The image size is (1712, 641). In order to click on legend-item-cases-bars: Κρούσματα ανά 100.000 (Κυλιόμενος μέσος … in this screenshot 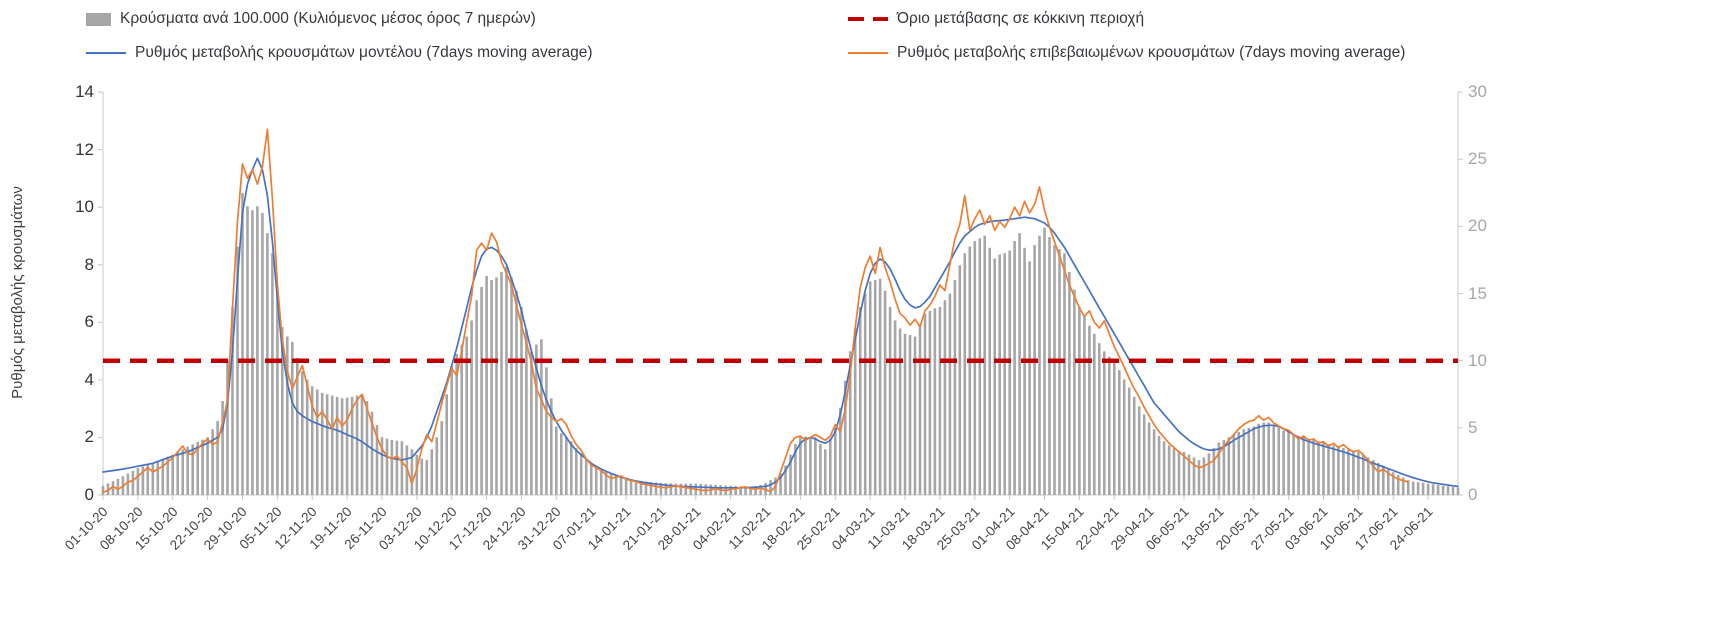, I will do `click(311, 19)`.